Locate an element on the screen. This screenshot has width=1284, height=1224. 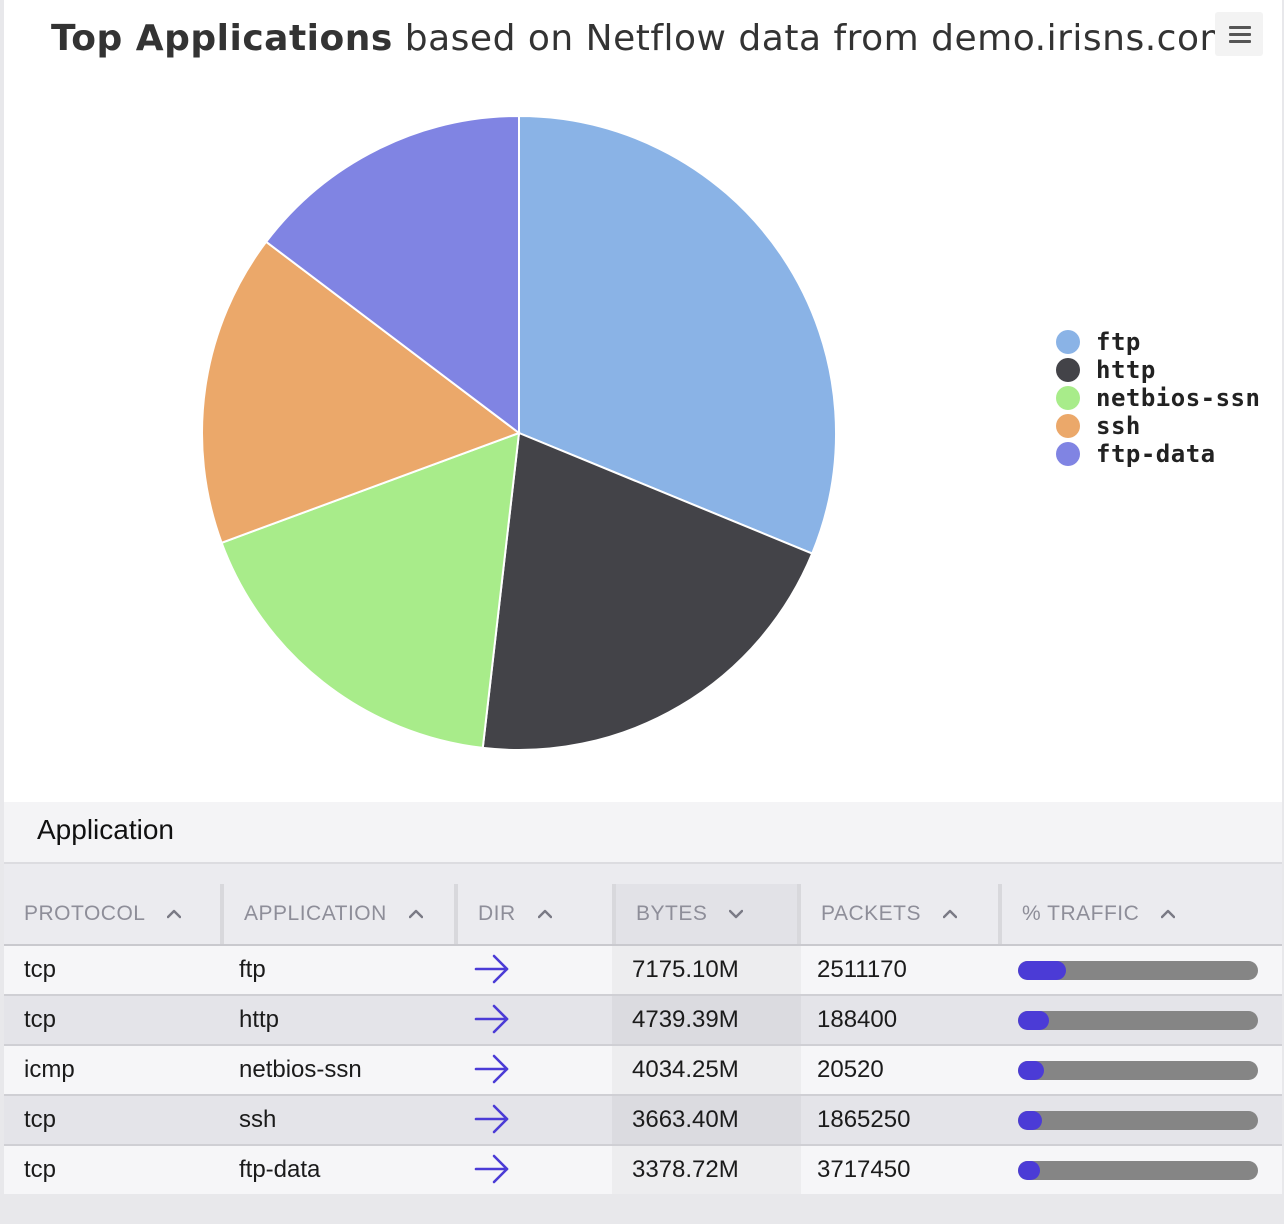
table-row: tcp ftp 7175.10M 2511170 is located at coordinates (643, 971).